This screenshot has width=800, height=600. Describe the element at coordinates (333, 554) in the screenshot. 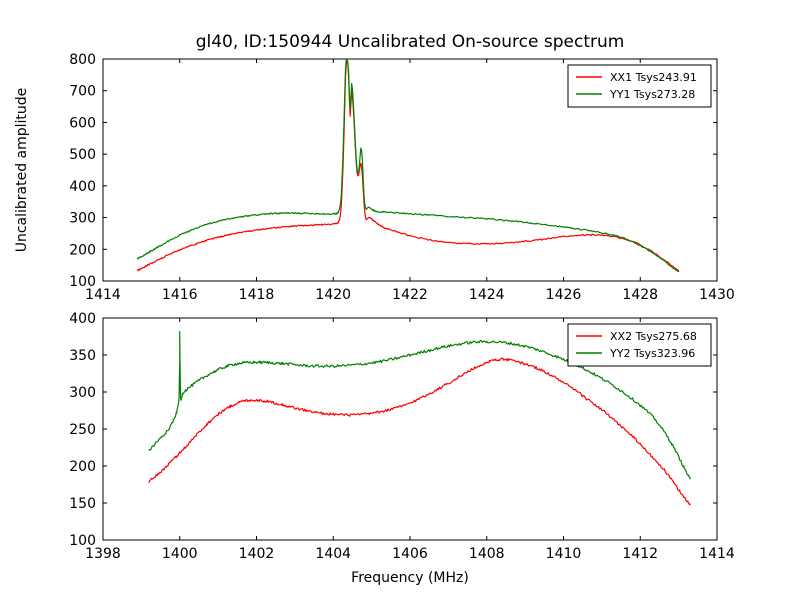

I see `x-tick-label-bottom-3: 1404` at that location.